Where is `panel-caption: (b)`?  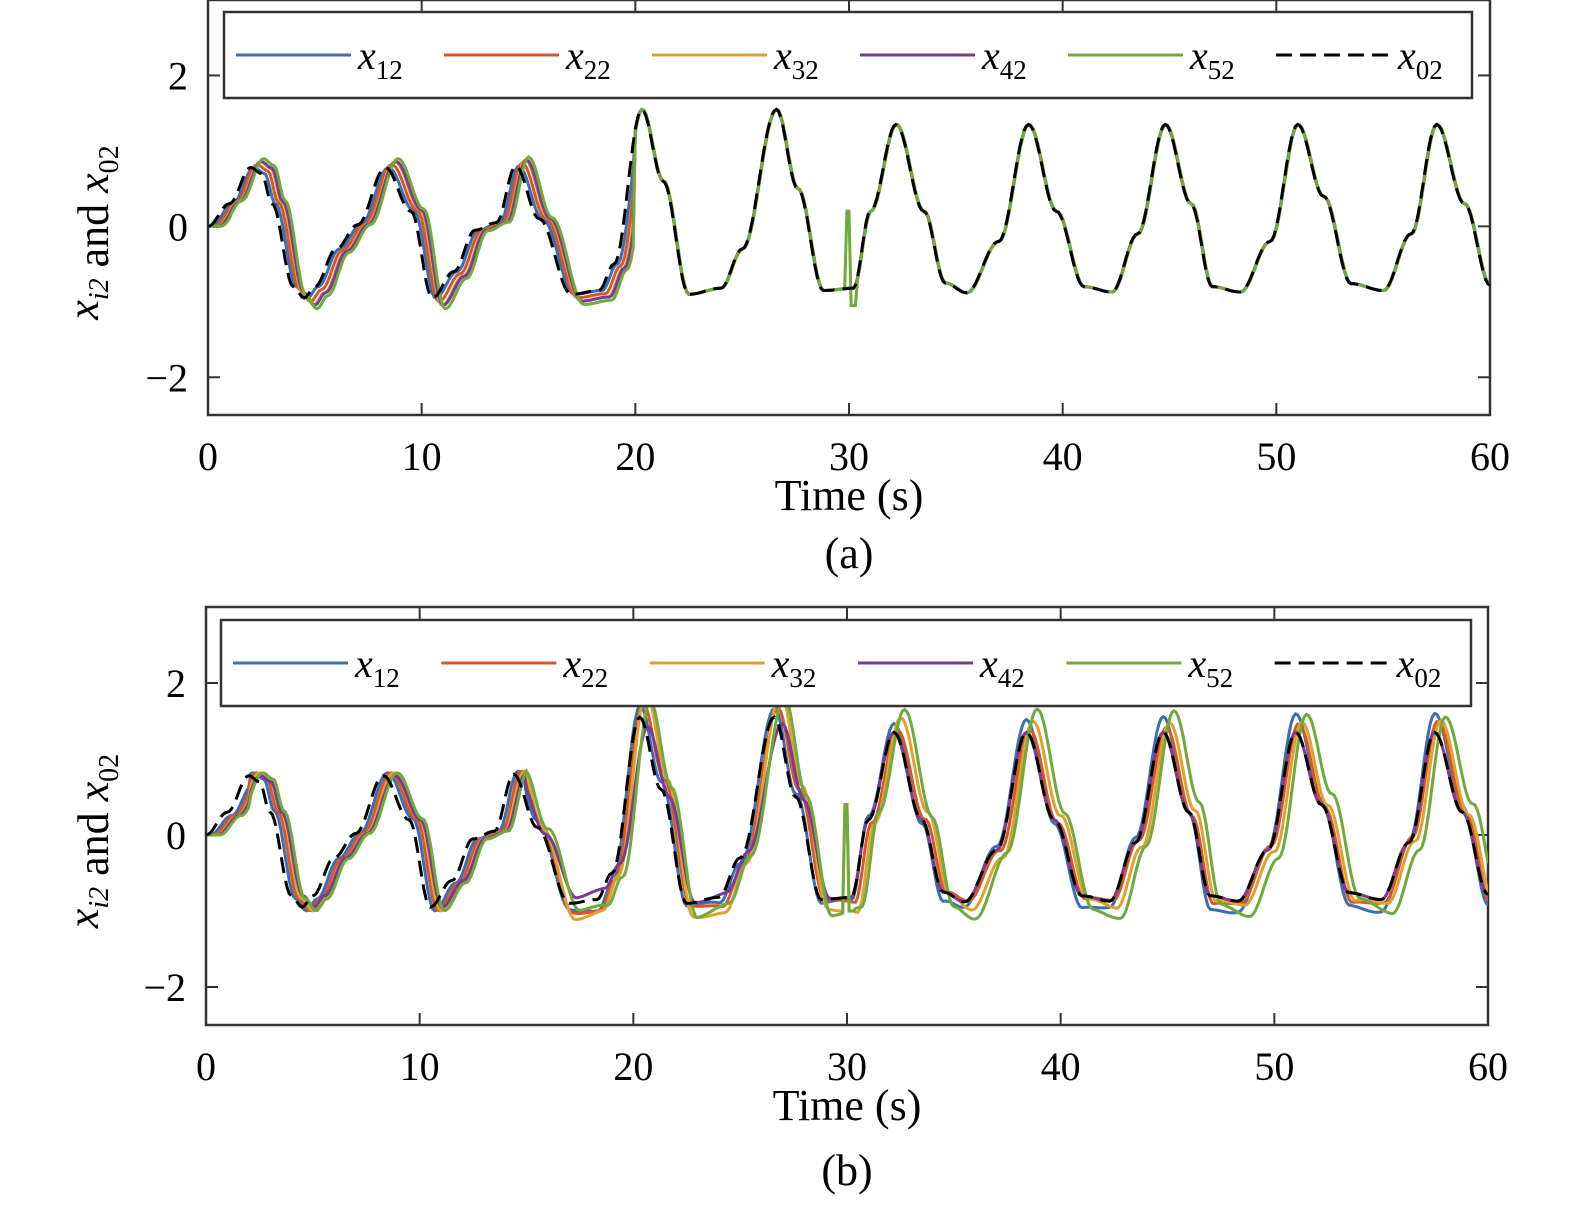
panel-caption: (b) is located at coordinates (846, 1170).